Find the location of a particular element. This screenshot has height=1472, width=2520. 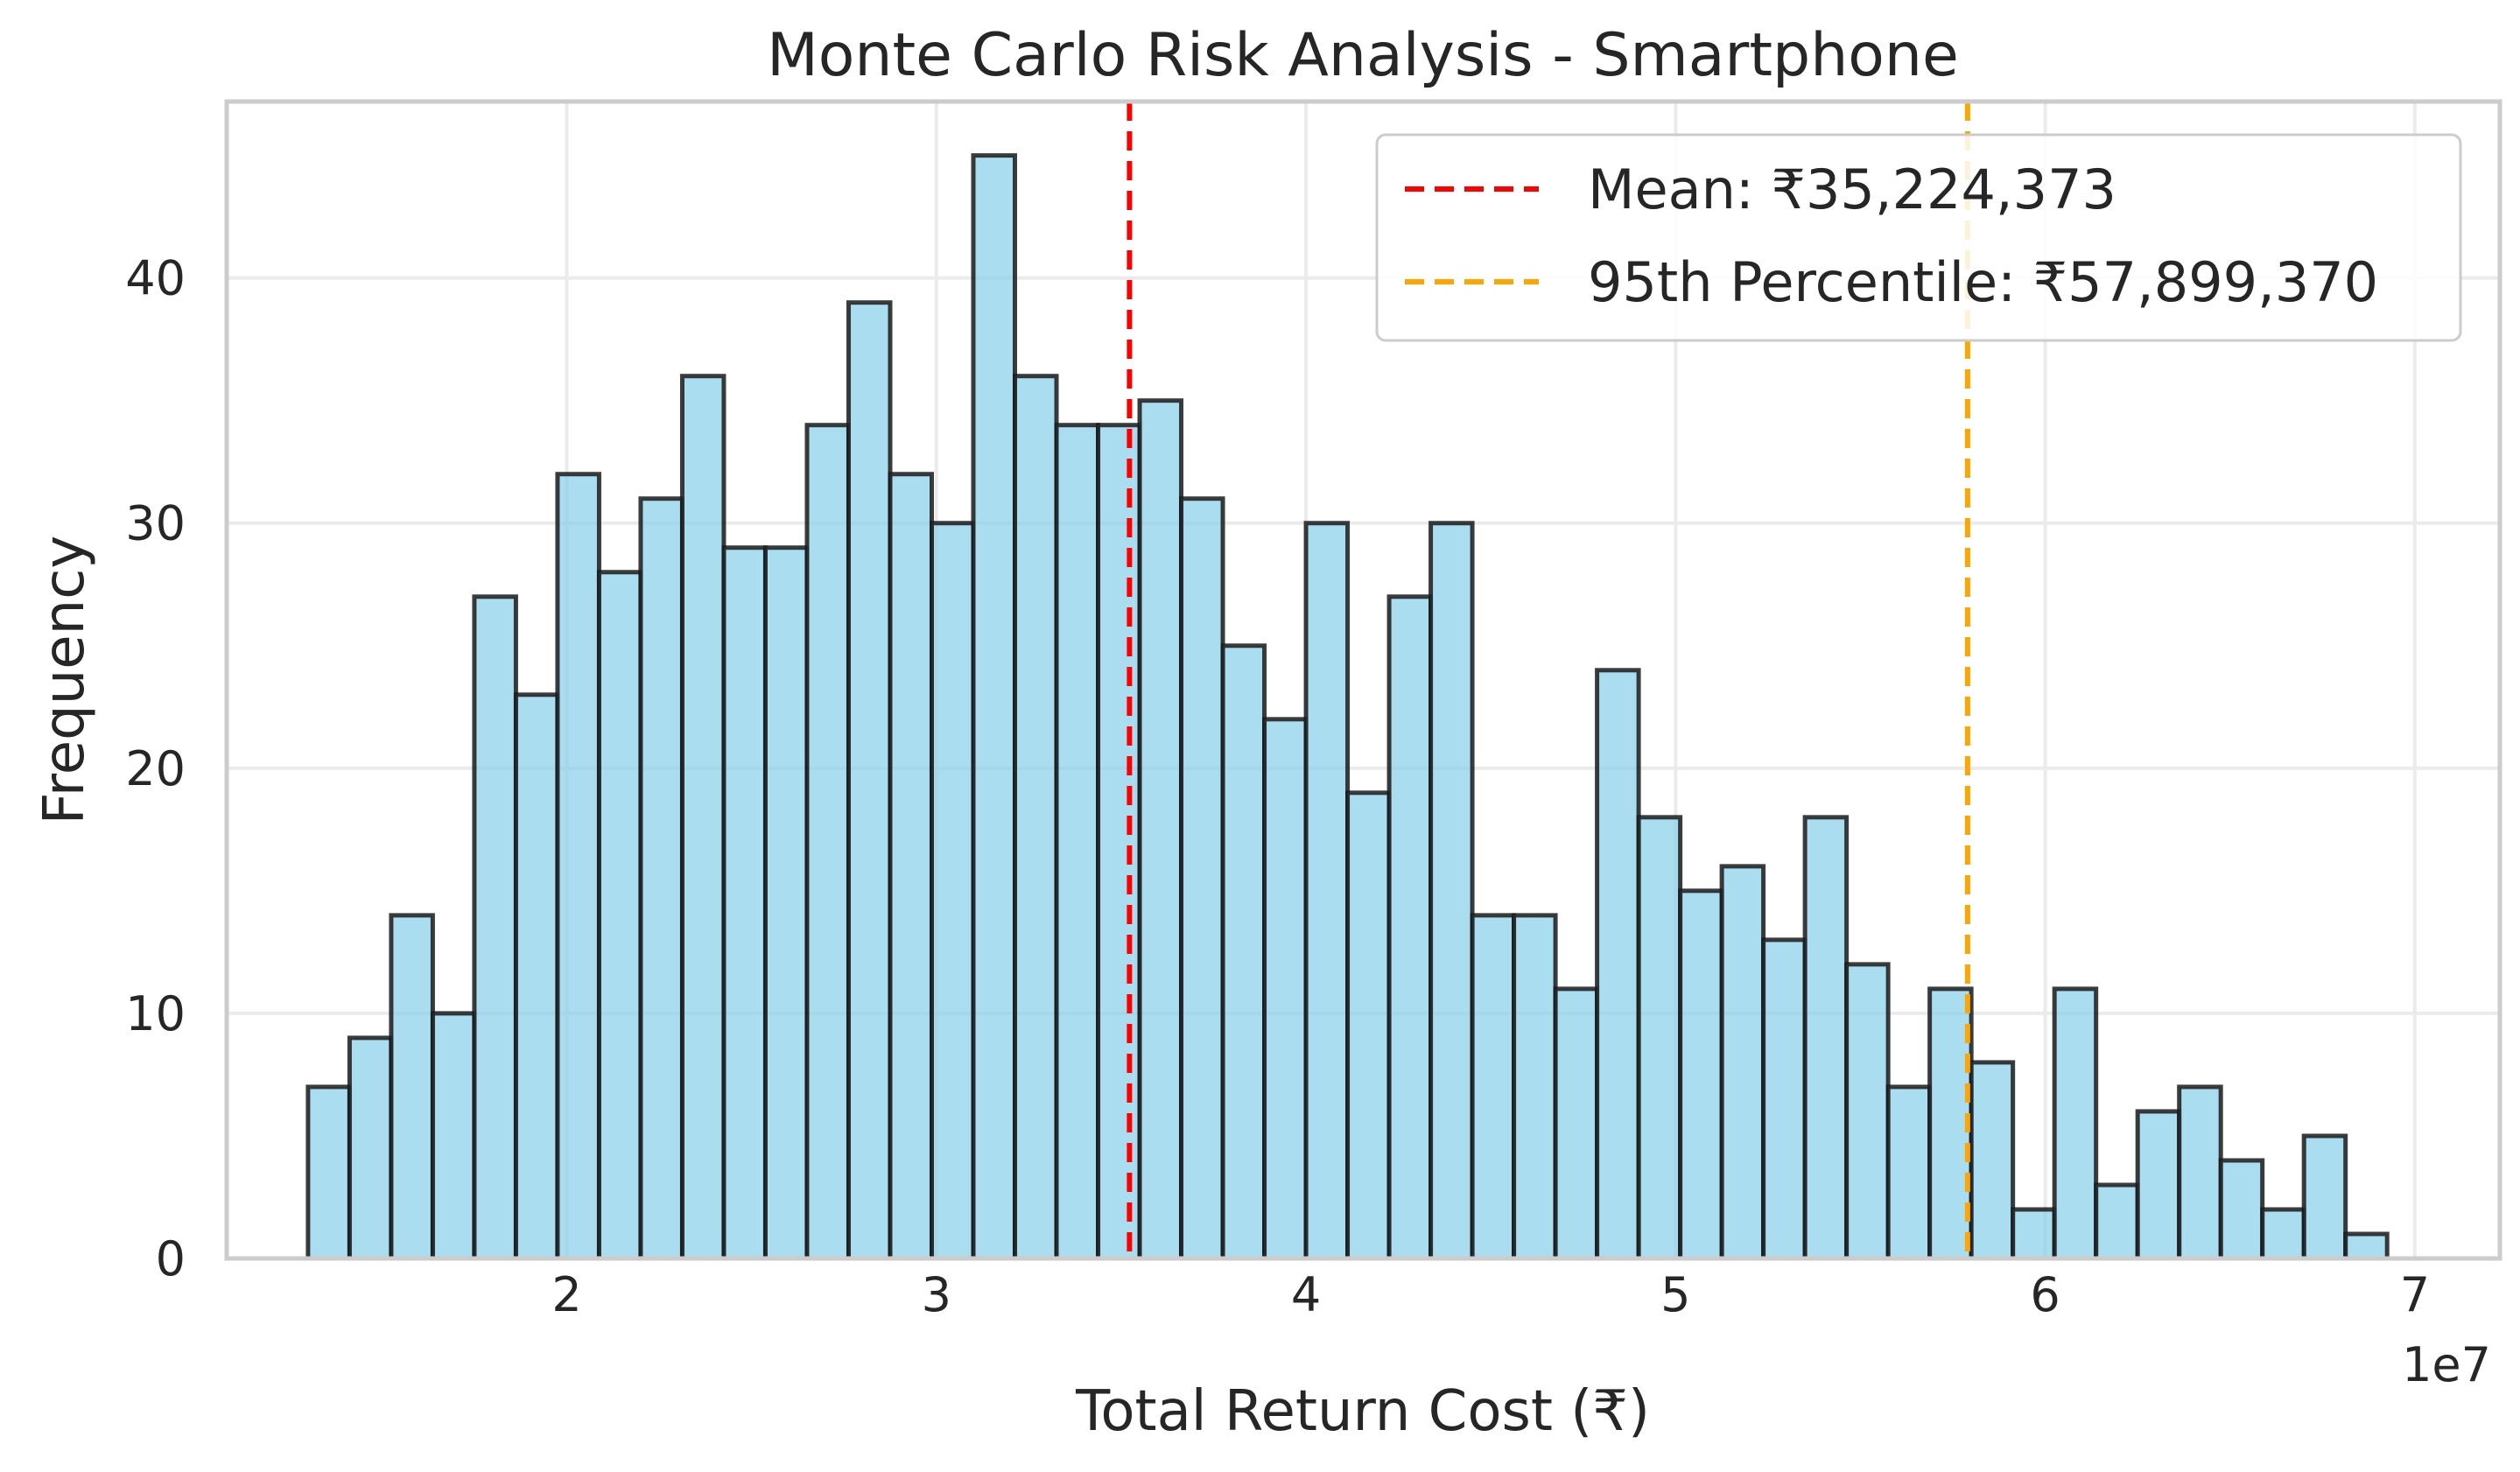

legend-mean-label: Mean: ₹35,224,373 is located at coordinates (1852, 190).